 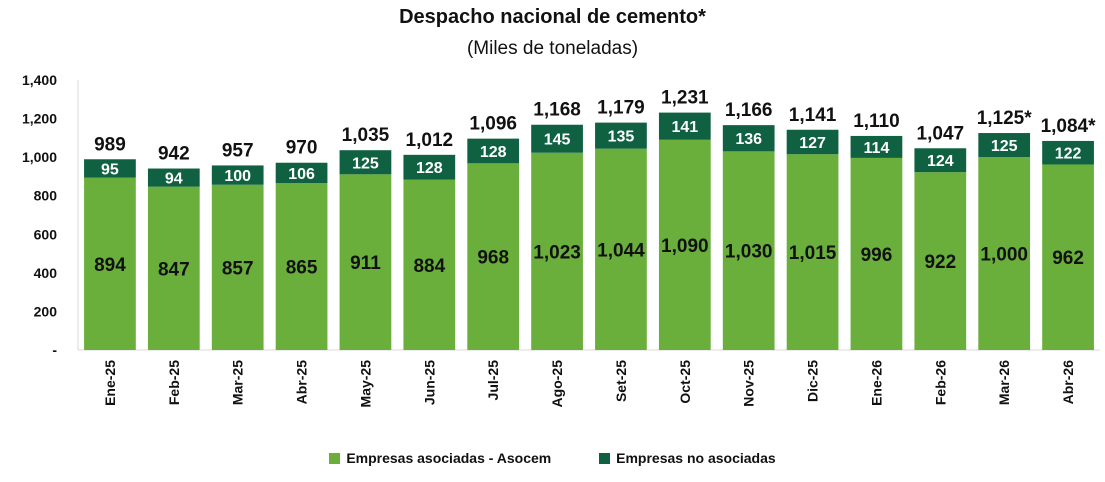 What do you see at coordinates (876, 383) in the screenshot?
I see `x-tick-label: Ene-26` at bounding box center [876, 383].